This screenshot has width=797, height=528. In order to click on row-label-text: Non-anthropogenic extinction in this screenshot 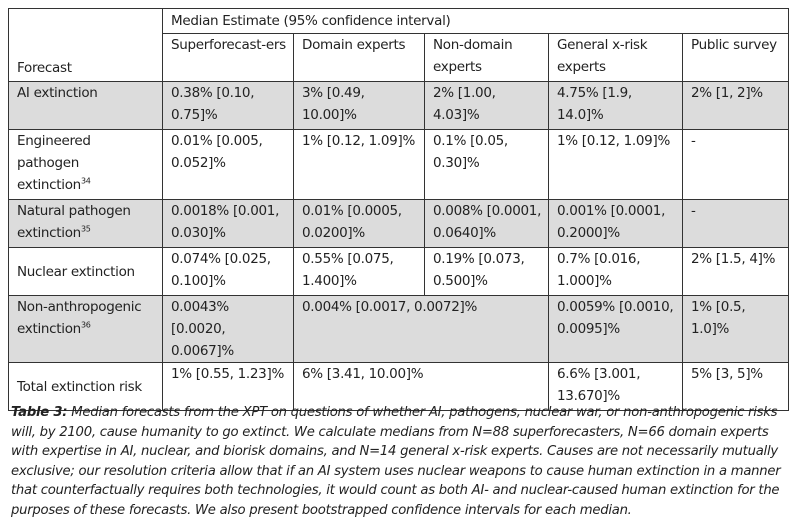, I will do `click(79, 318)`.